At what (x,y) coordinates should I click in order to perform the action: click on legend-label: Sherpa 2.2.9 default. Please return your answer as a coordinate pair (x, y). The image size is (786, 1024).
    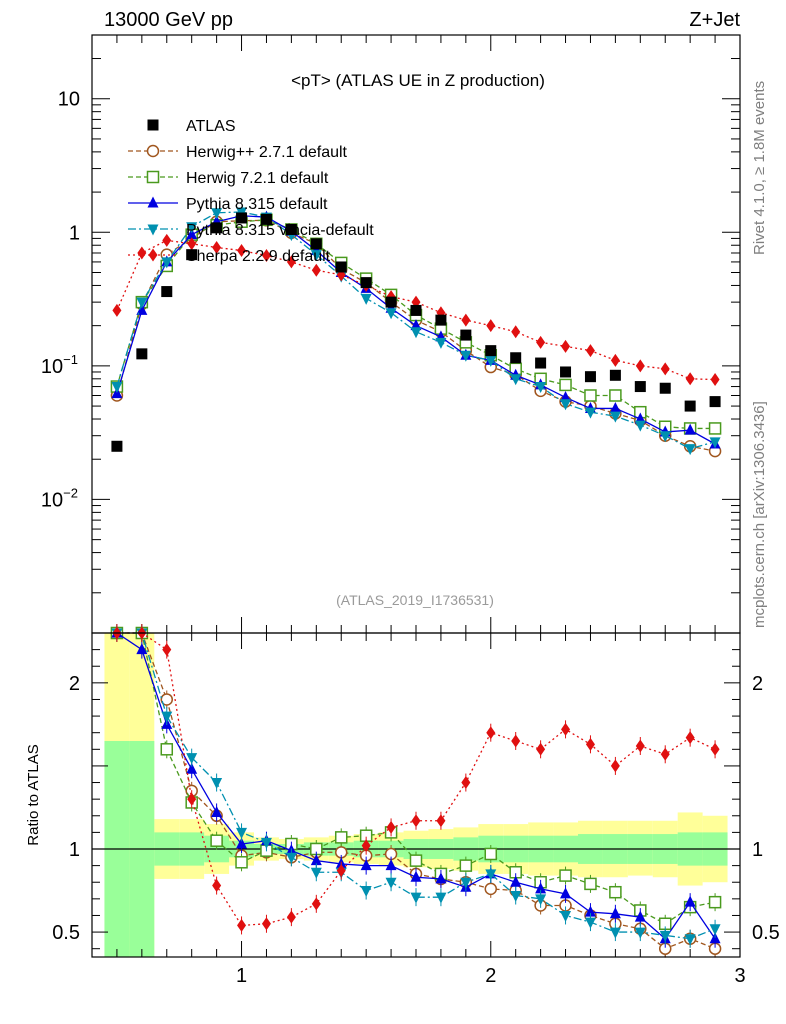
    Looking at the image, I should click on (258, 256).